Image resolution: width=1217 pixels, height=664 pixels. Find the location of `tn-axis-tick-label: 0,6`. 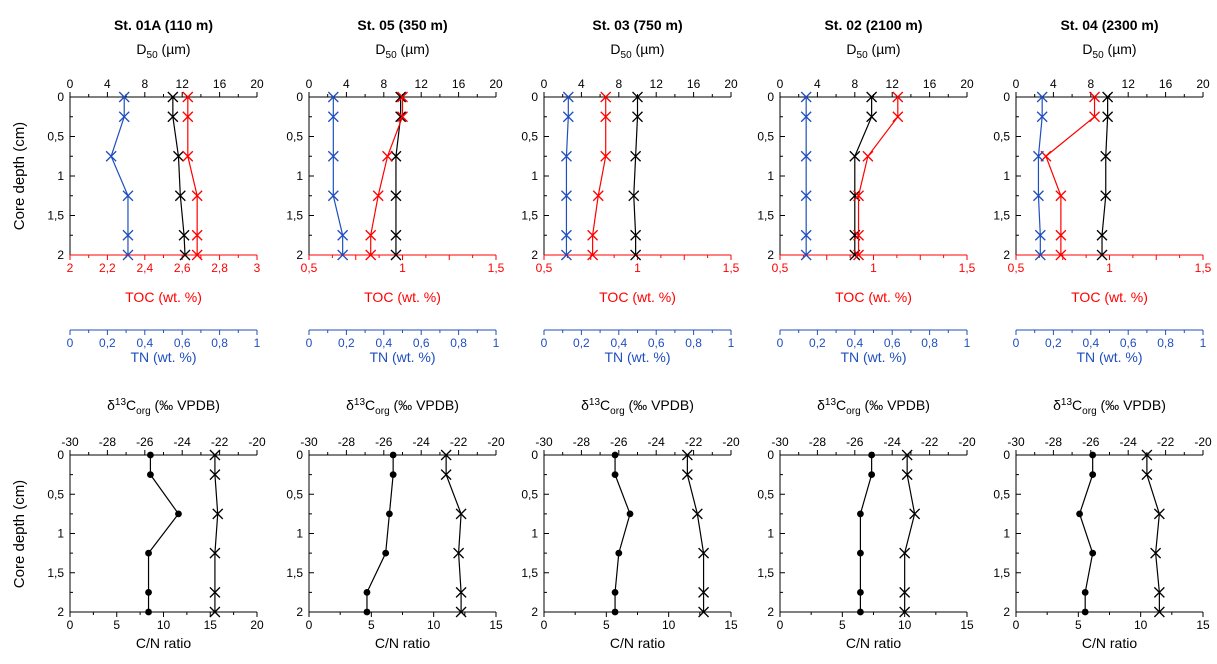

tn-axis-tick-label: 0,6 is located at coordinates (1128, 343).